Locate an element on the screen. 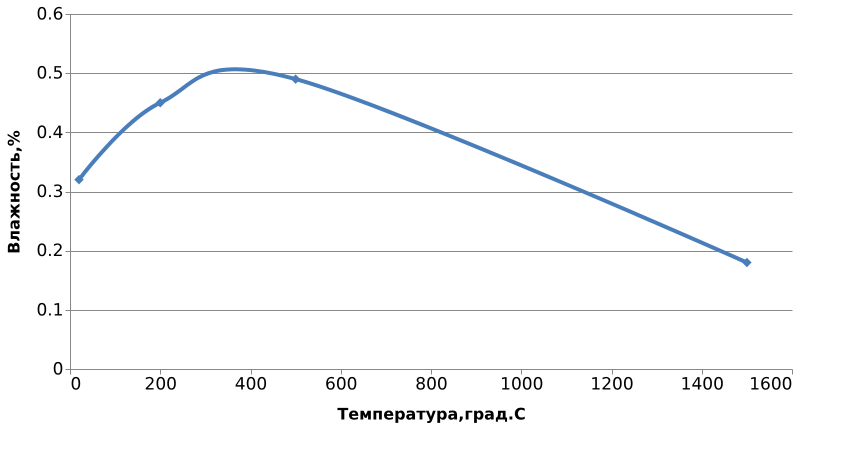 Image resolution: width=861 pixels, height=460 pixels. x-tick-label: 200 is located at coordinates (160, 384).